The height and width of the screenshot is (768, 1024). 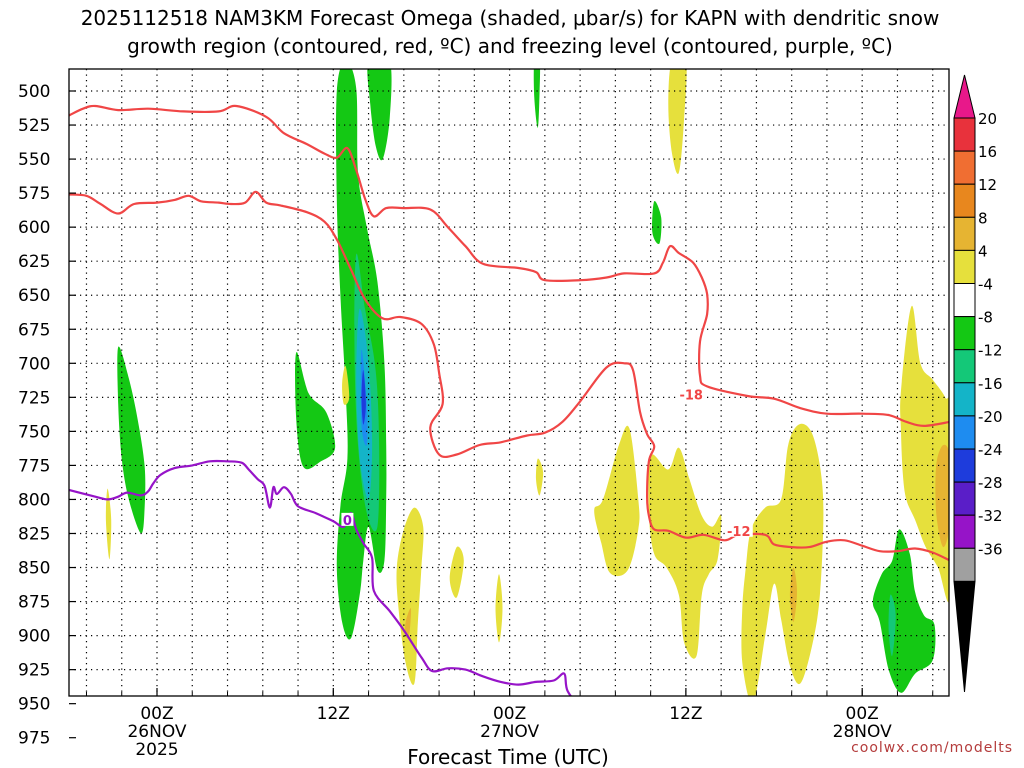 I want to click on y-tick-725: 725, so click(x=34, y=398).